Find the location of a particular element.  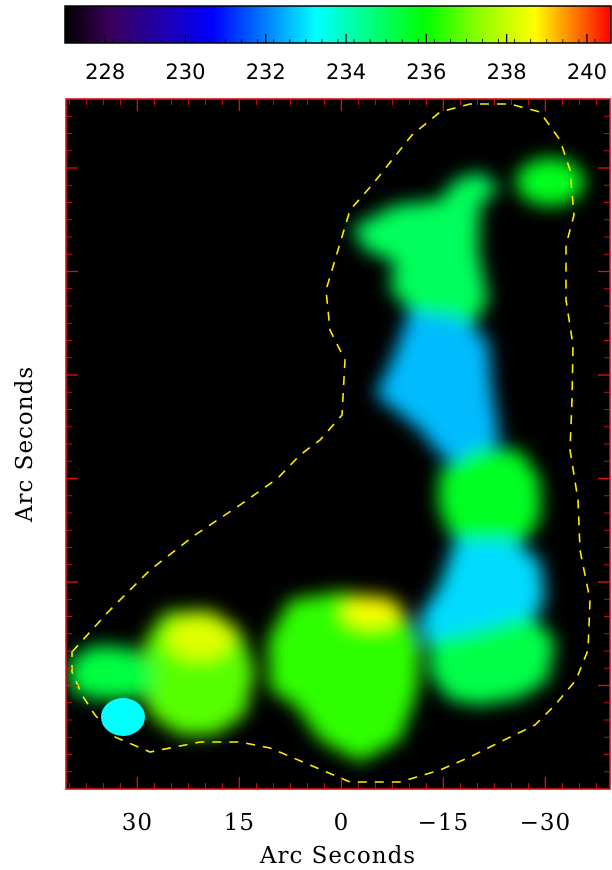

region-south-central-lobe is located at coordinates (344, 677).